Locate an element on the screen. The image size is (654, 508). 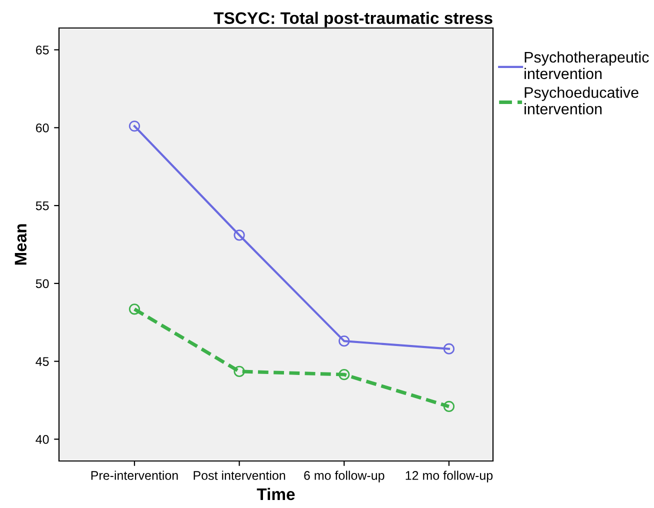
y-tick-label: 45 is located at coordinates (42, 361).